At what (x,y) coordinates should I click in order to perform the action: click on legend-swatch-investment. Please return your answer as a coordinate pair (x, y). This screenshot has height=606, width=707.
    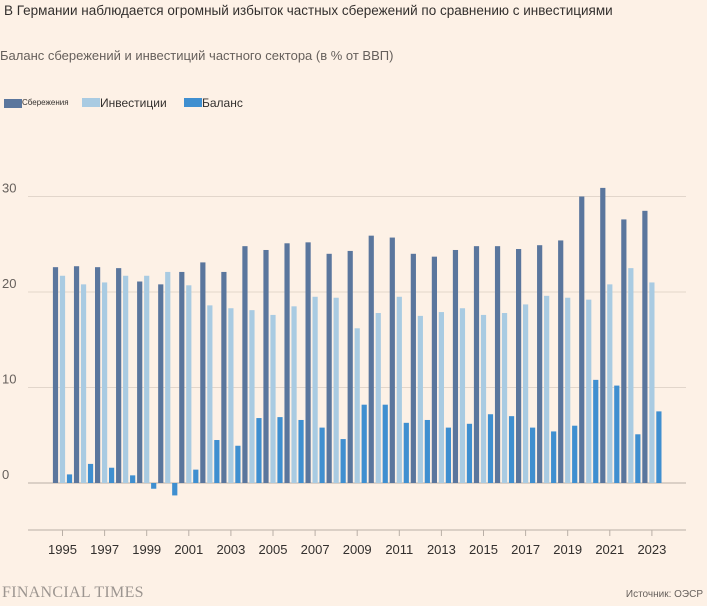
    Looking at the image, I should click on (91, 102).